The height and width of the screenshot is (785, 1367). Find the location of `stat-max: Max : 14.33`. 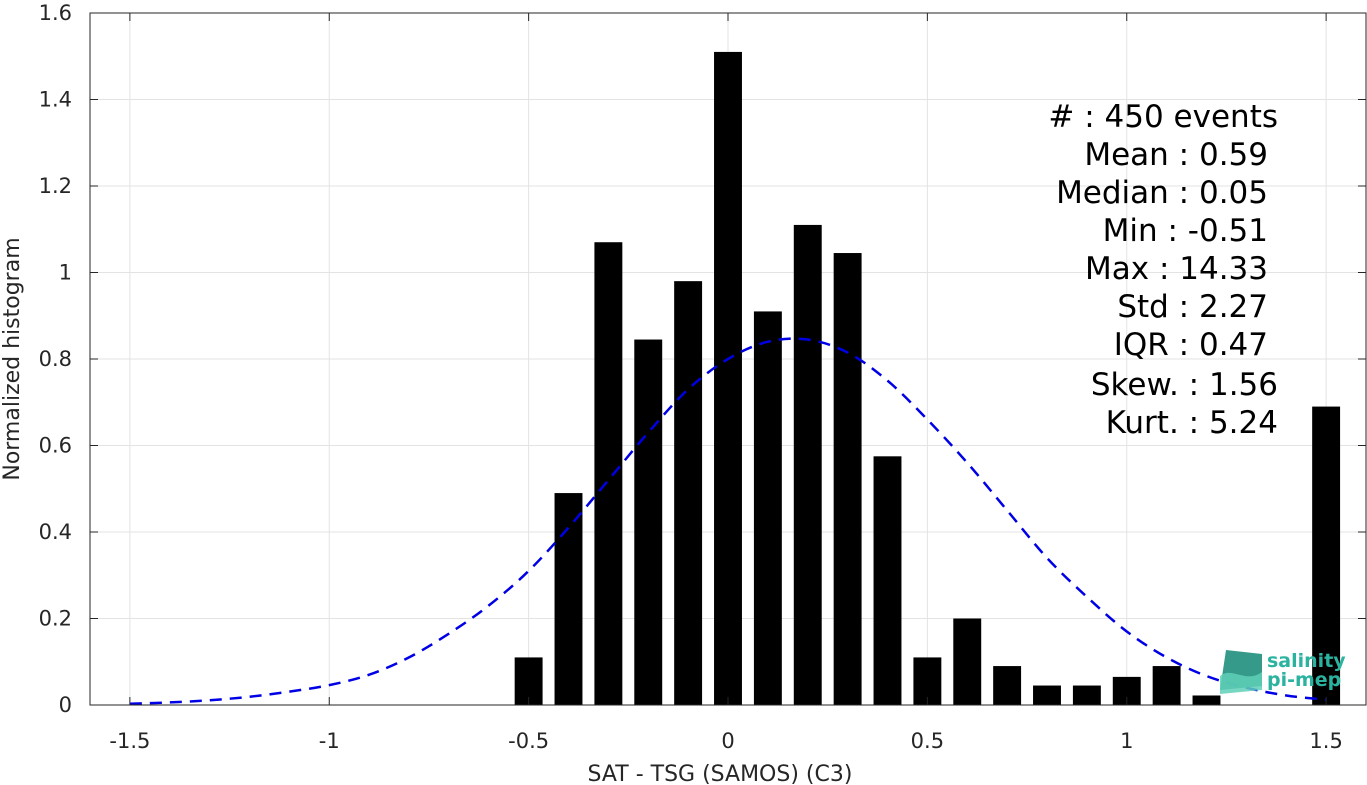

stat-max: Max : 14.33 is located at coordinates (1176, 269).